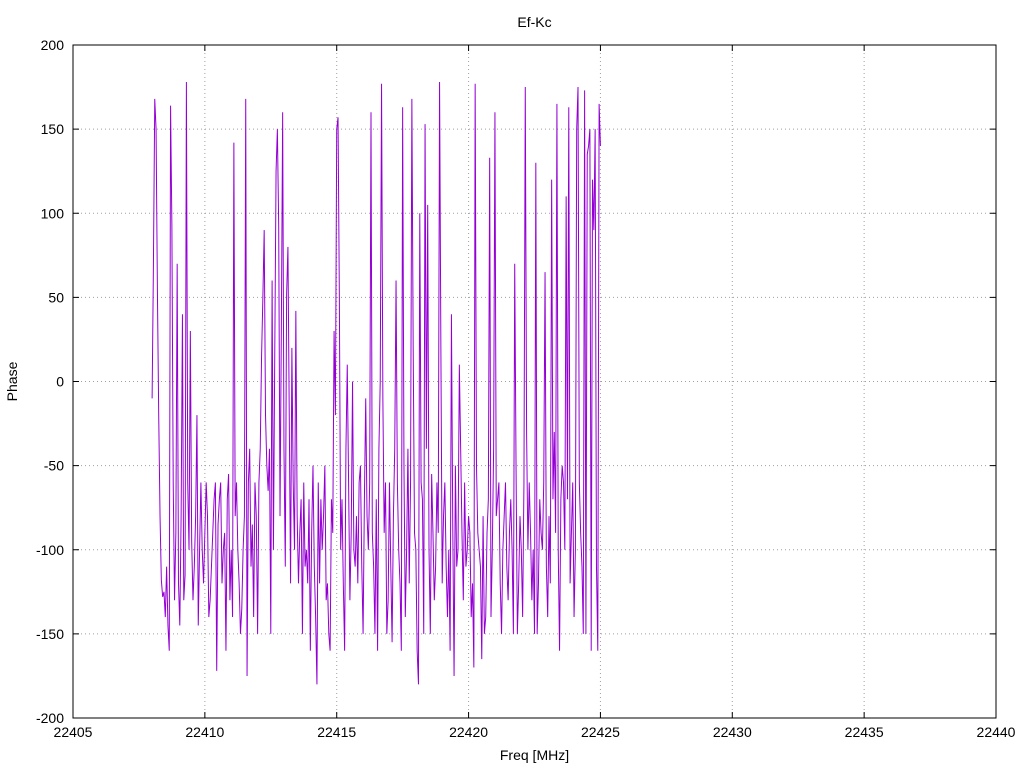  What do you see at coordinates (732, 732) in the screenshot?
I see `x-tick-label: 22430` at bounding box center [732, 732].